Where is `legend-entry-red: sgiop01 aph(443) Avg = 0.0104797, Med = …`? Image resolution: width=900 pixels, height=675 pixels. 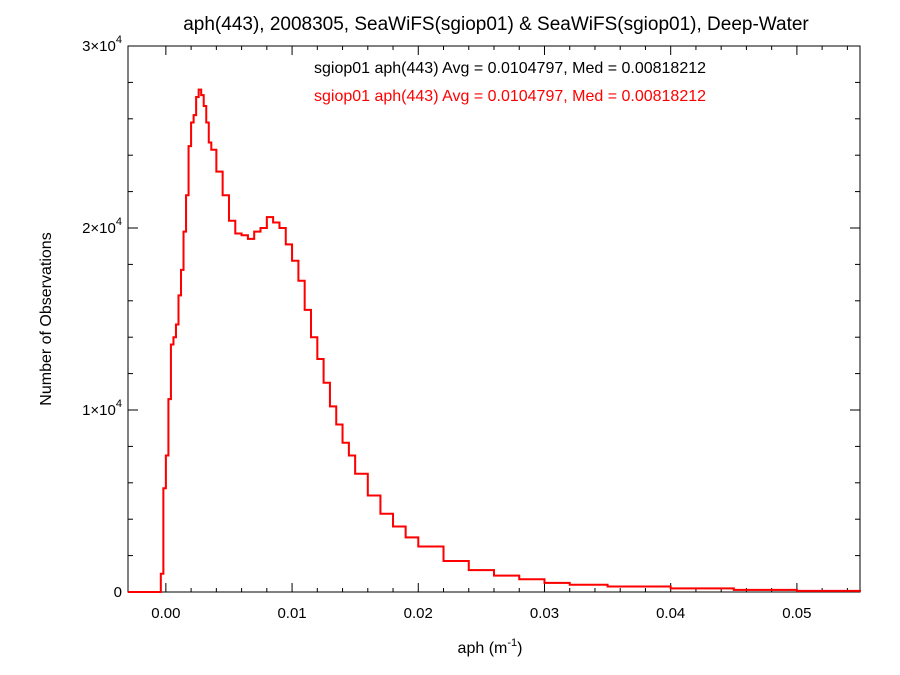 legend-entry-red: sgiop01 aph(443) Avg = 0.0104797, Med = … is located at coordinates (510, 96).